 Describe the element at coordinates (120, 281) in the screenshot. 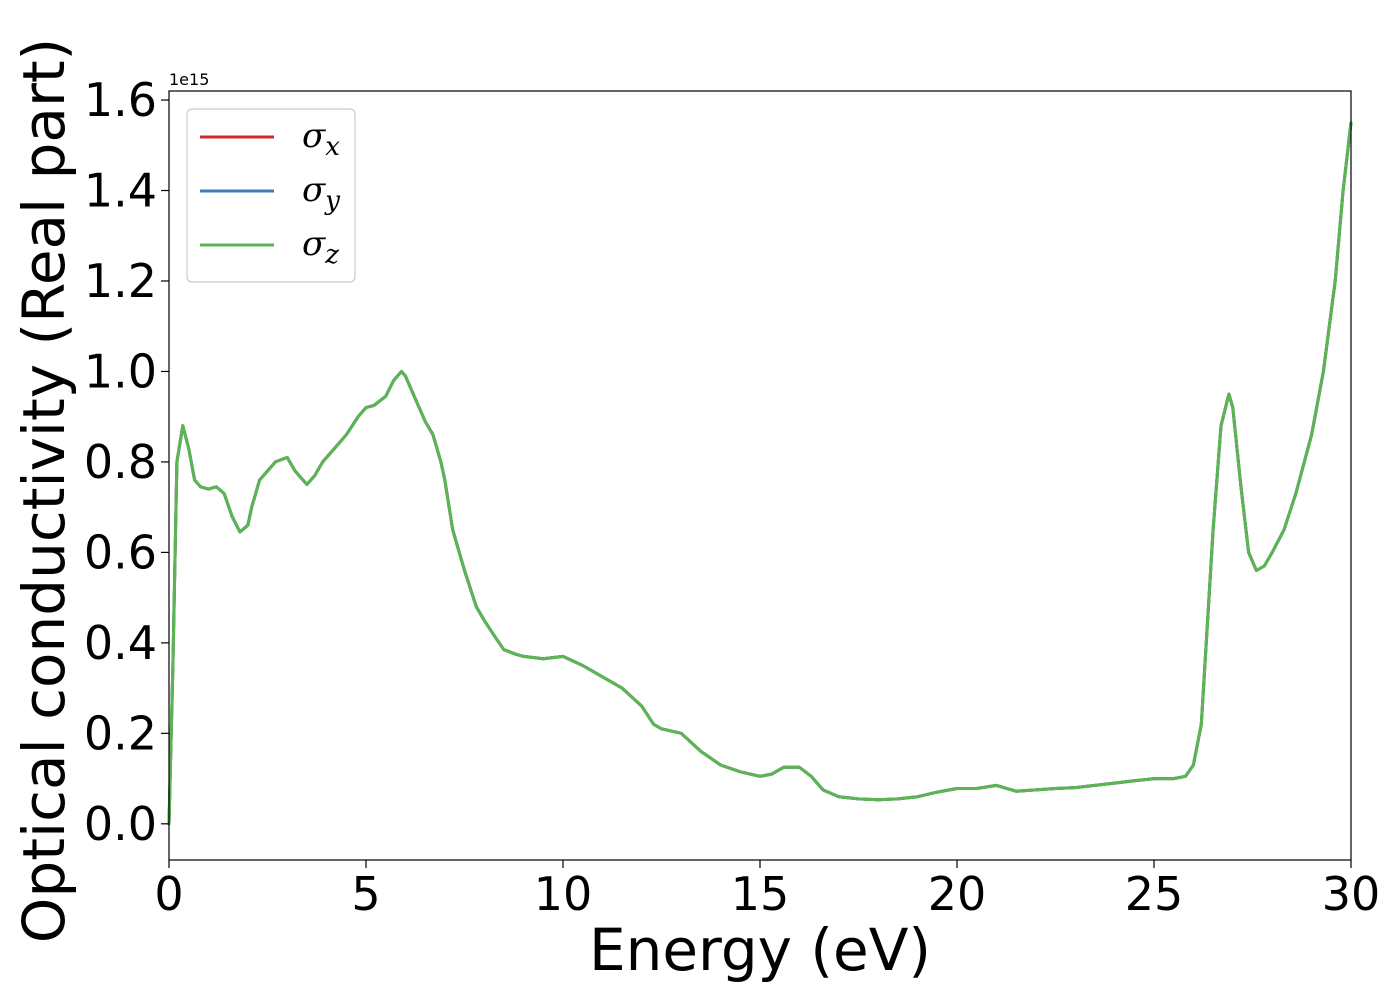

I see `y-tick-label: 1.2` at that location.